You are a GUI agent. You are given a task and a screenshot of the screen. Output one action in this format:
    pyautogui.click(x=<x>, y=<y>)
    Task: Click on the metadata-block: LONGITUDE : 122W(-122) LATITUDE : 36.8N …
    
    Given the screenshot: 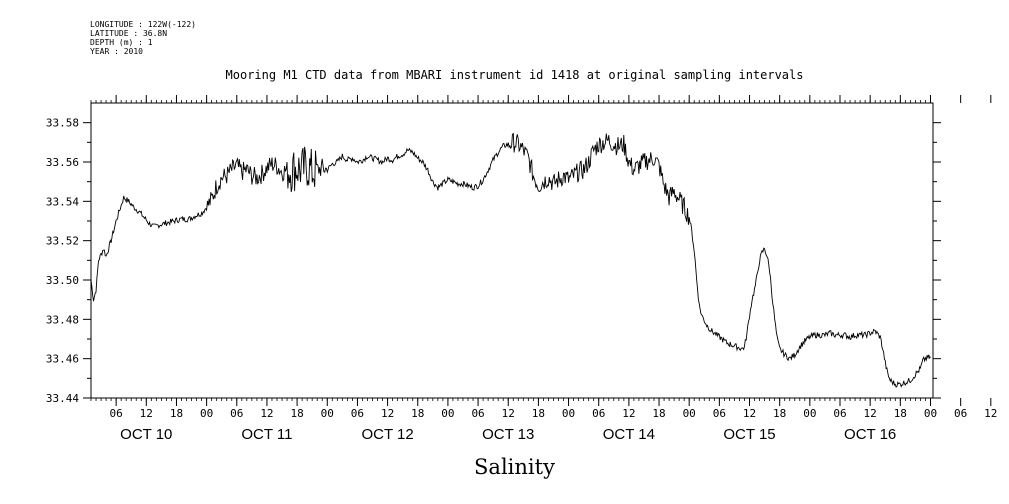 What is the action you would take?
    pyautogui.click(x=143, y=38)
    